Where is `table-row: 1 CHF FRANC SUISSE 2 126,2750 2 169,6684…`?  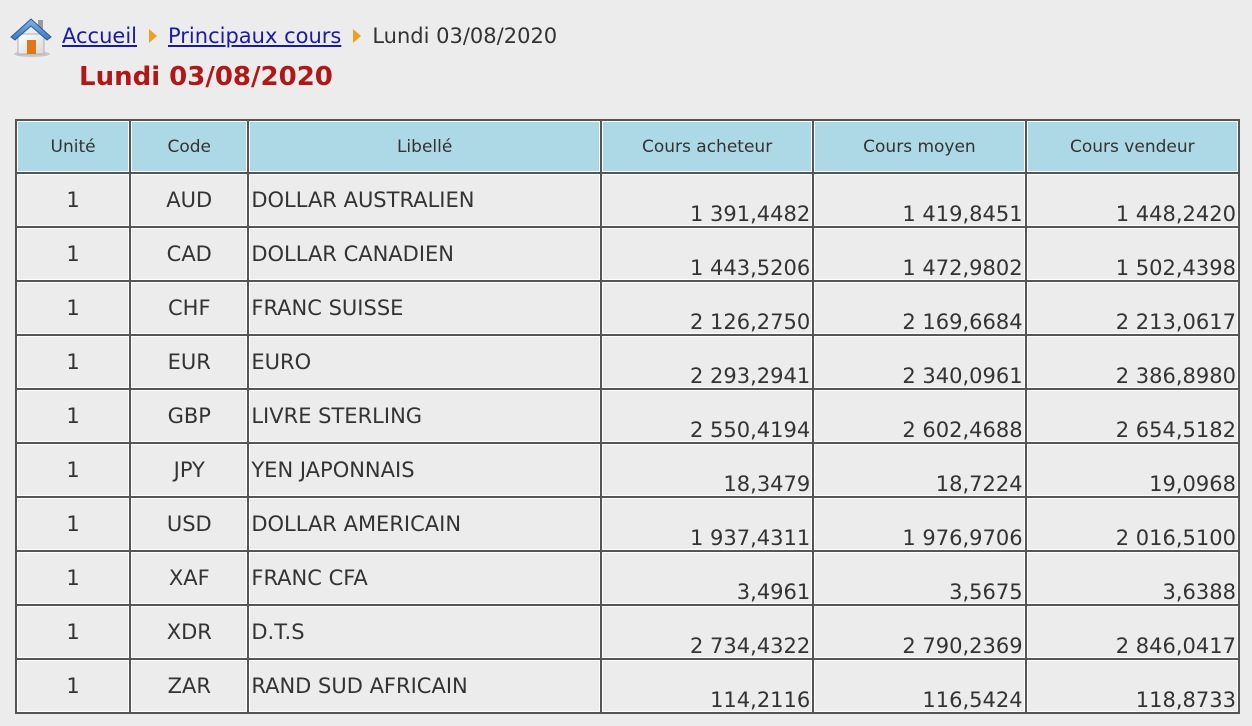 table-row: 1 CHF FRANC SUISSE 2 126,2750 2 169,6684… is located at coordinates (628, 309).